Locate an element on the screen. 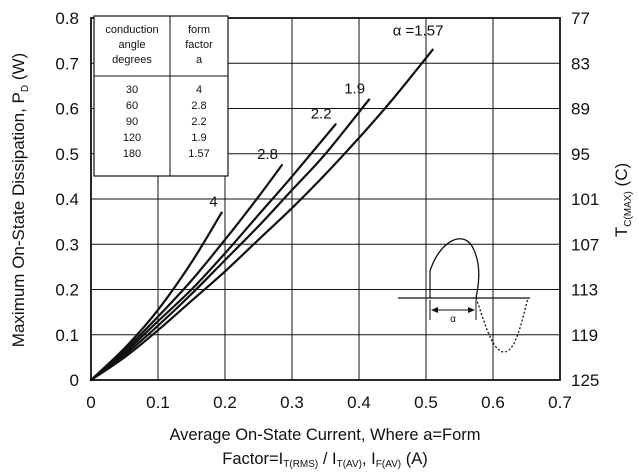  table-header-col2-line2: factor is located at coordinates (199, 45).